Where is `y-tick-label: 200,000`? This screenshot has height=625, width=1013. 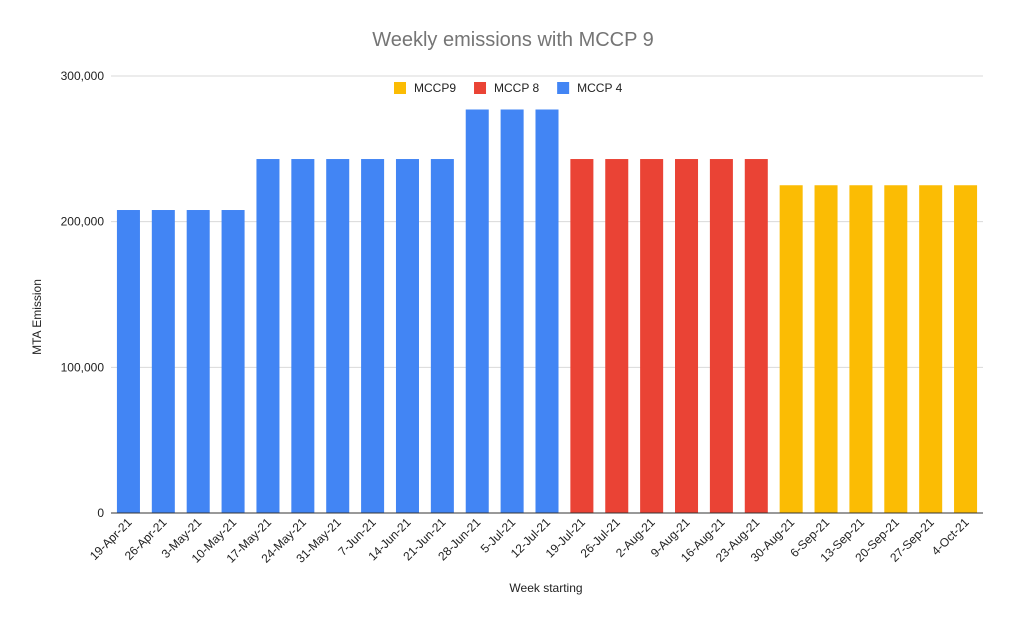
y-tick-label: 200,000 is located at coordinates (83, 222).